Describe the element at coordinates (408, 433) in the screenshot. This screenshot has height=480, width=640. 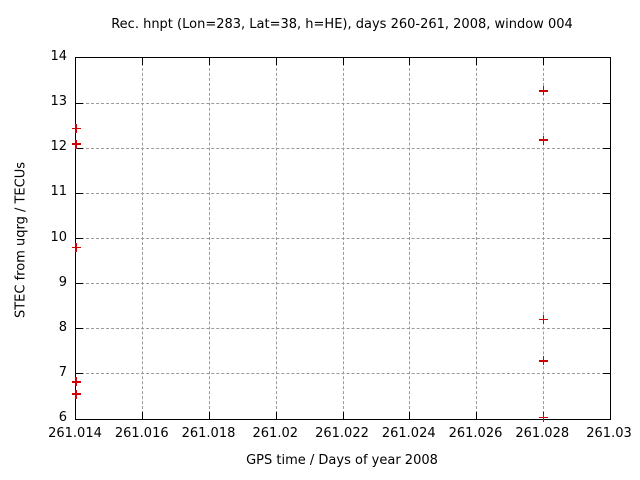
I see `x-tick-label: 261.024` at that location.